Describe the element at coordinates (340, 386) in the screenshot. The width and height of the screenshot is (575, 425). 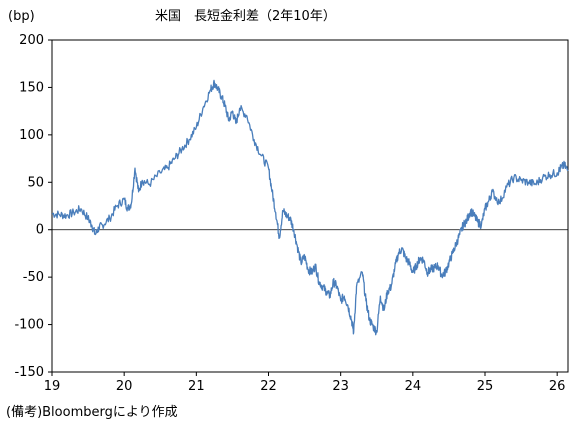
I see `x-tick-label: 23` at that location.